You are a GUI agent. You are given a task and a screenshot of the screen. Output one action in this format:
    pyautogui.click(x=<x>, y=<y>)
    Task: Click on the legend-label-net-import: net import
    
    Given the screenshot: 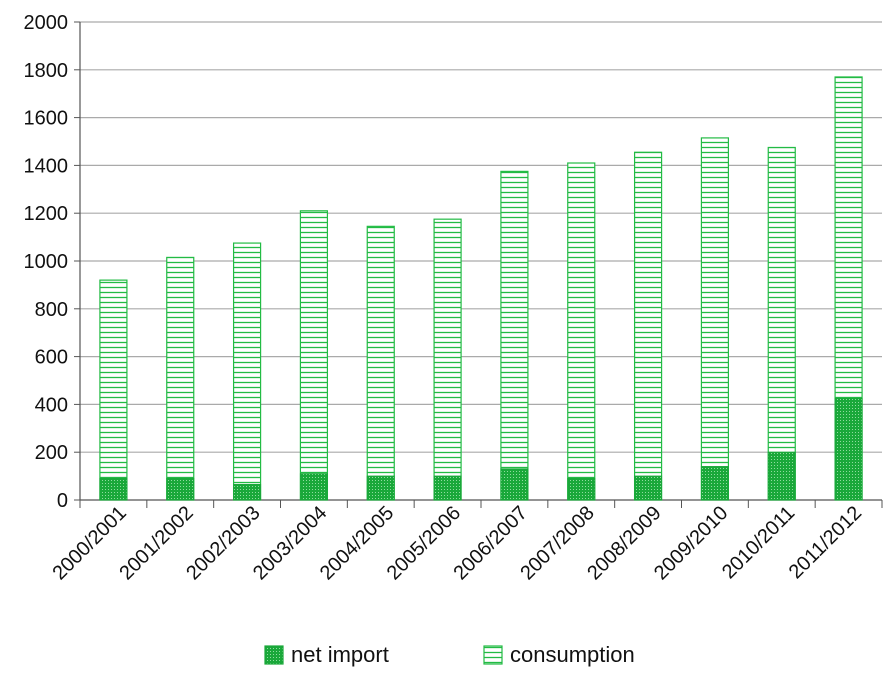 What is the action you would take?
    pyautogui.click(x=340, y=654)
    